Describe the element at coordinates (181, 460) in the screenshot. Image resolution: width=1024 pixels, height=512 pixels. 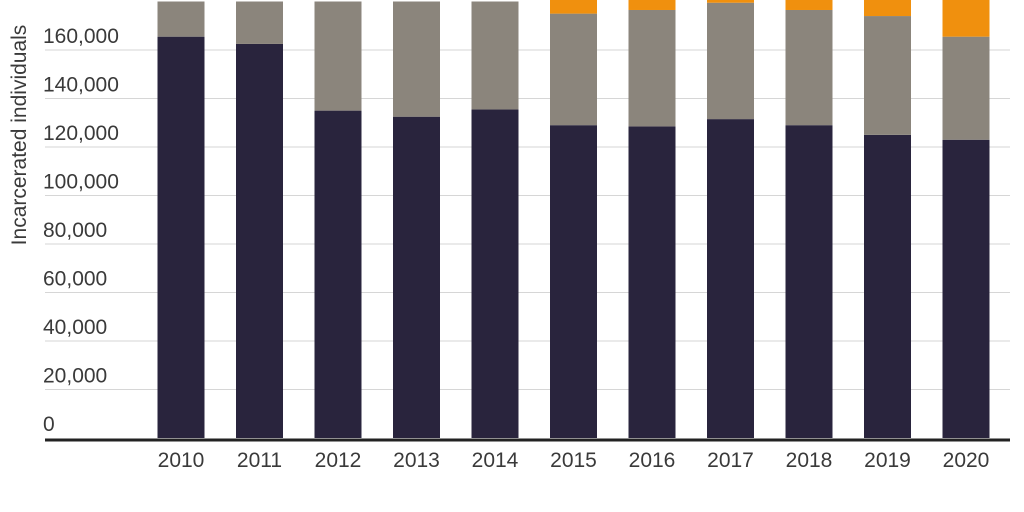
I see `x-tick-label: 2010` at that location.